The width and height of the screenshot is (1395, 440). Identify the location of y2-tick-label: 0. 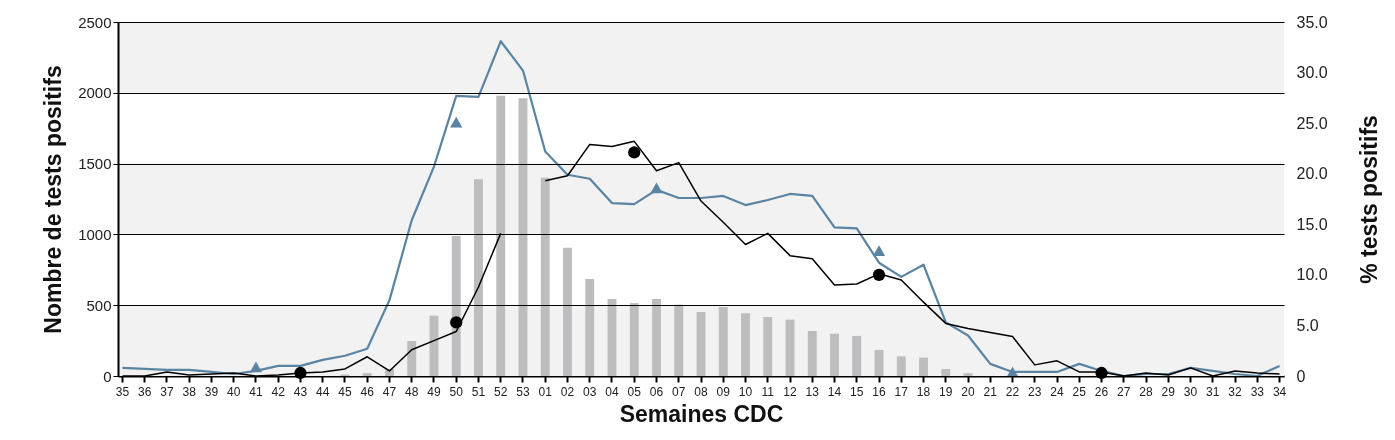
(1301, 376).